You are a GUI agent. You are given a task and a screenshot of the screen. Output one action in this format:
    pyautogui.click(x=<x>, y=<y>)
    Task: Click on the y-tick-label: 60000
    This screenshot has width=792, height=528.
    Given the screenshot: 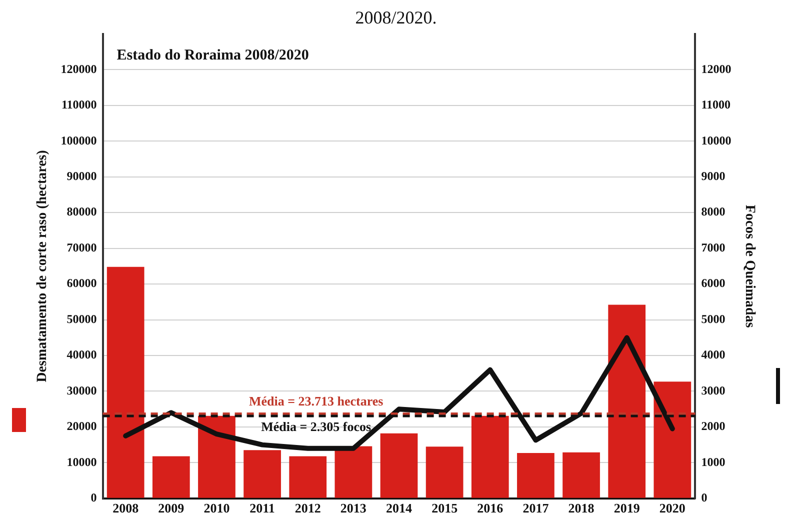 What is the action you would take?
    pyautogui.click(x=81, y=283)
    